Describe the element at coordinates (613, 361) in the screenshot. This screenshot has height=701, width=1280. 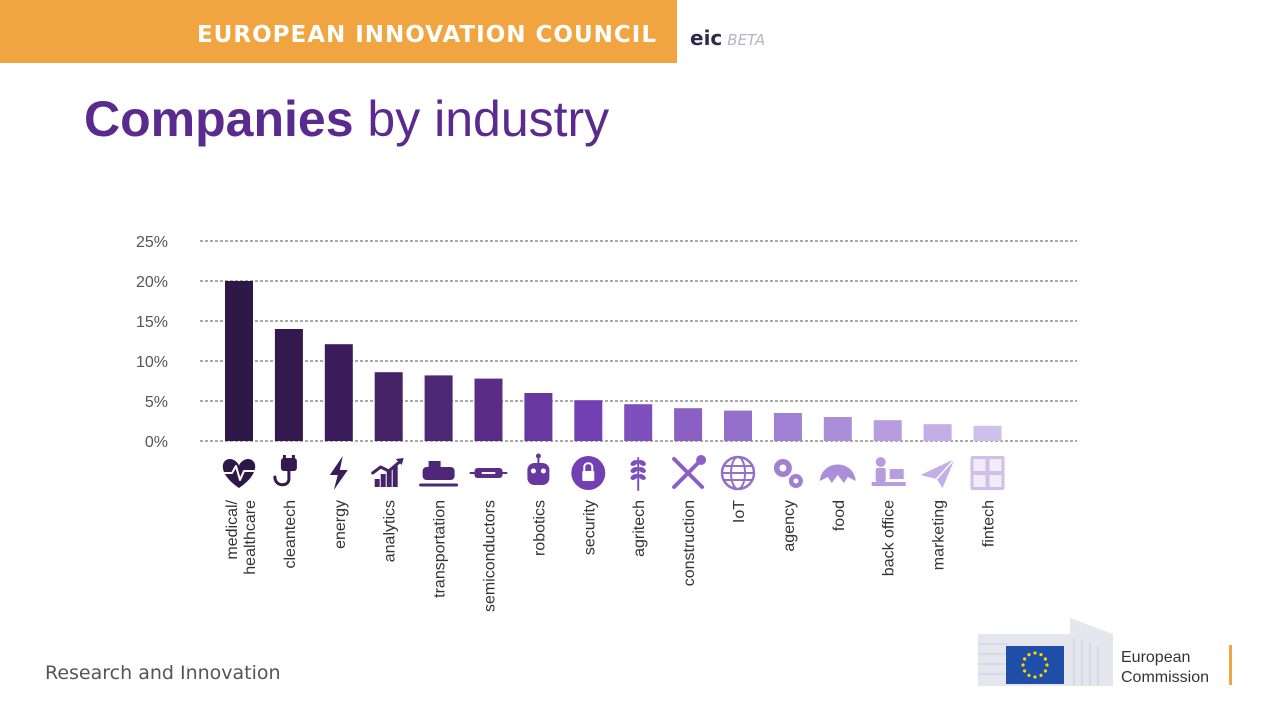
I see `chart-bars` at that location.